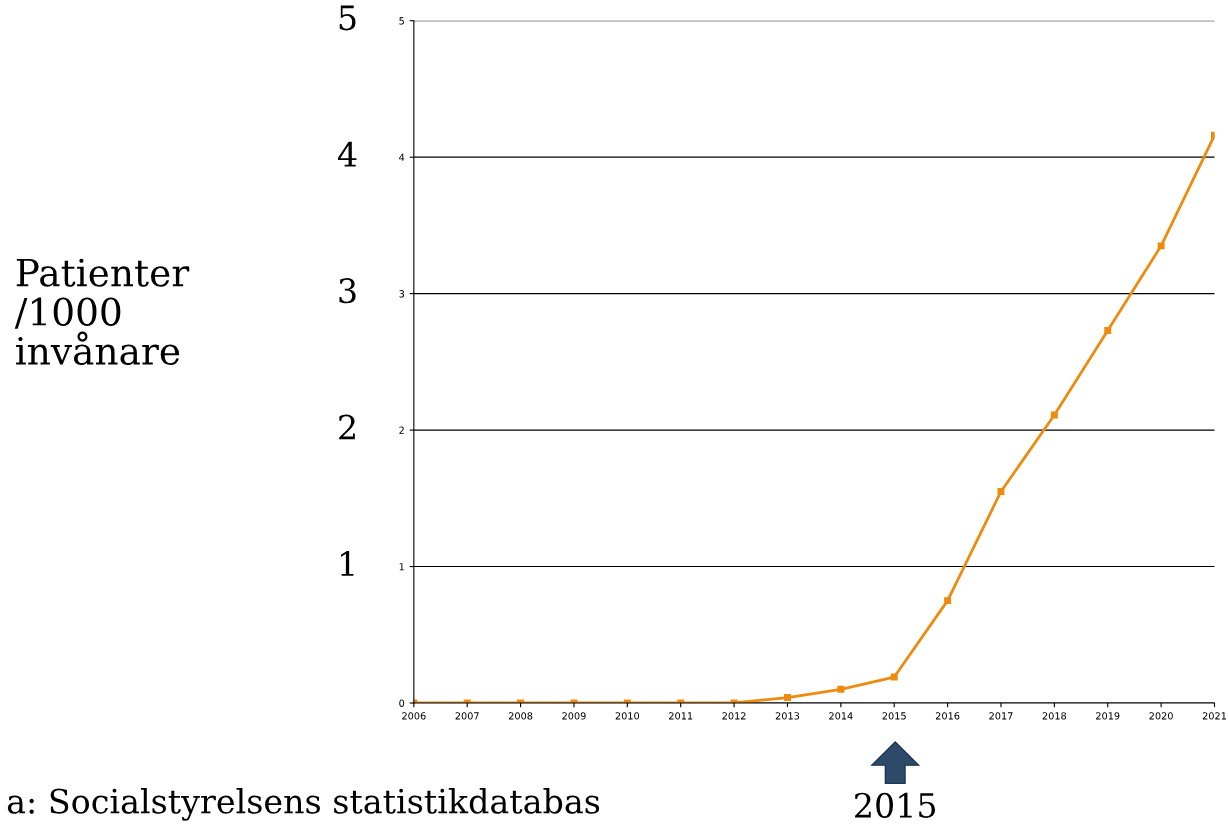 The width and height of the screenshot is (1228, 829). I want to click on x-tick-label: 2011, so click(681, 716).